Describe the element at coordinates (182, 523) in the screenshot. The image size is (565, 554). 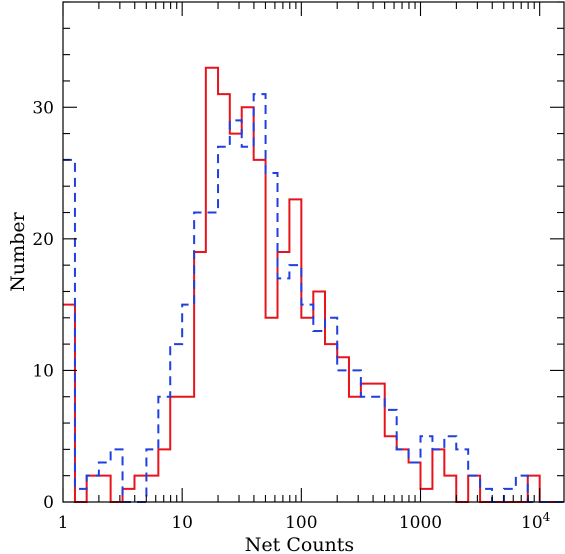
I see `x-tick-label: 10` at that location.